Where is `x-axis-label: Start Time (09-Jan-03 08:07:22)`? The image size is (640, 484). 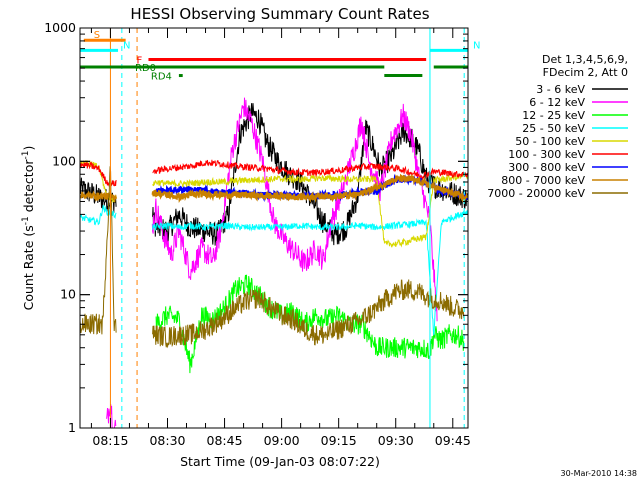 x-axis-label: Start Time (09-Jan-03 08:07:22) is located at coordinates (280, 461).